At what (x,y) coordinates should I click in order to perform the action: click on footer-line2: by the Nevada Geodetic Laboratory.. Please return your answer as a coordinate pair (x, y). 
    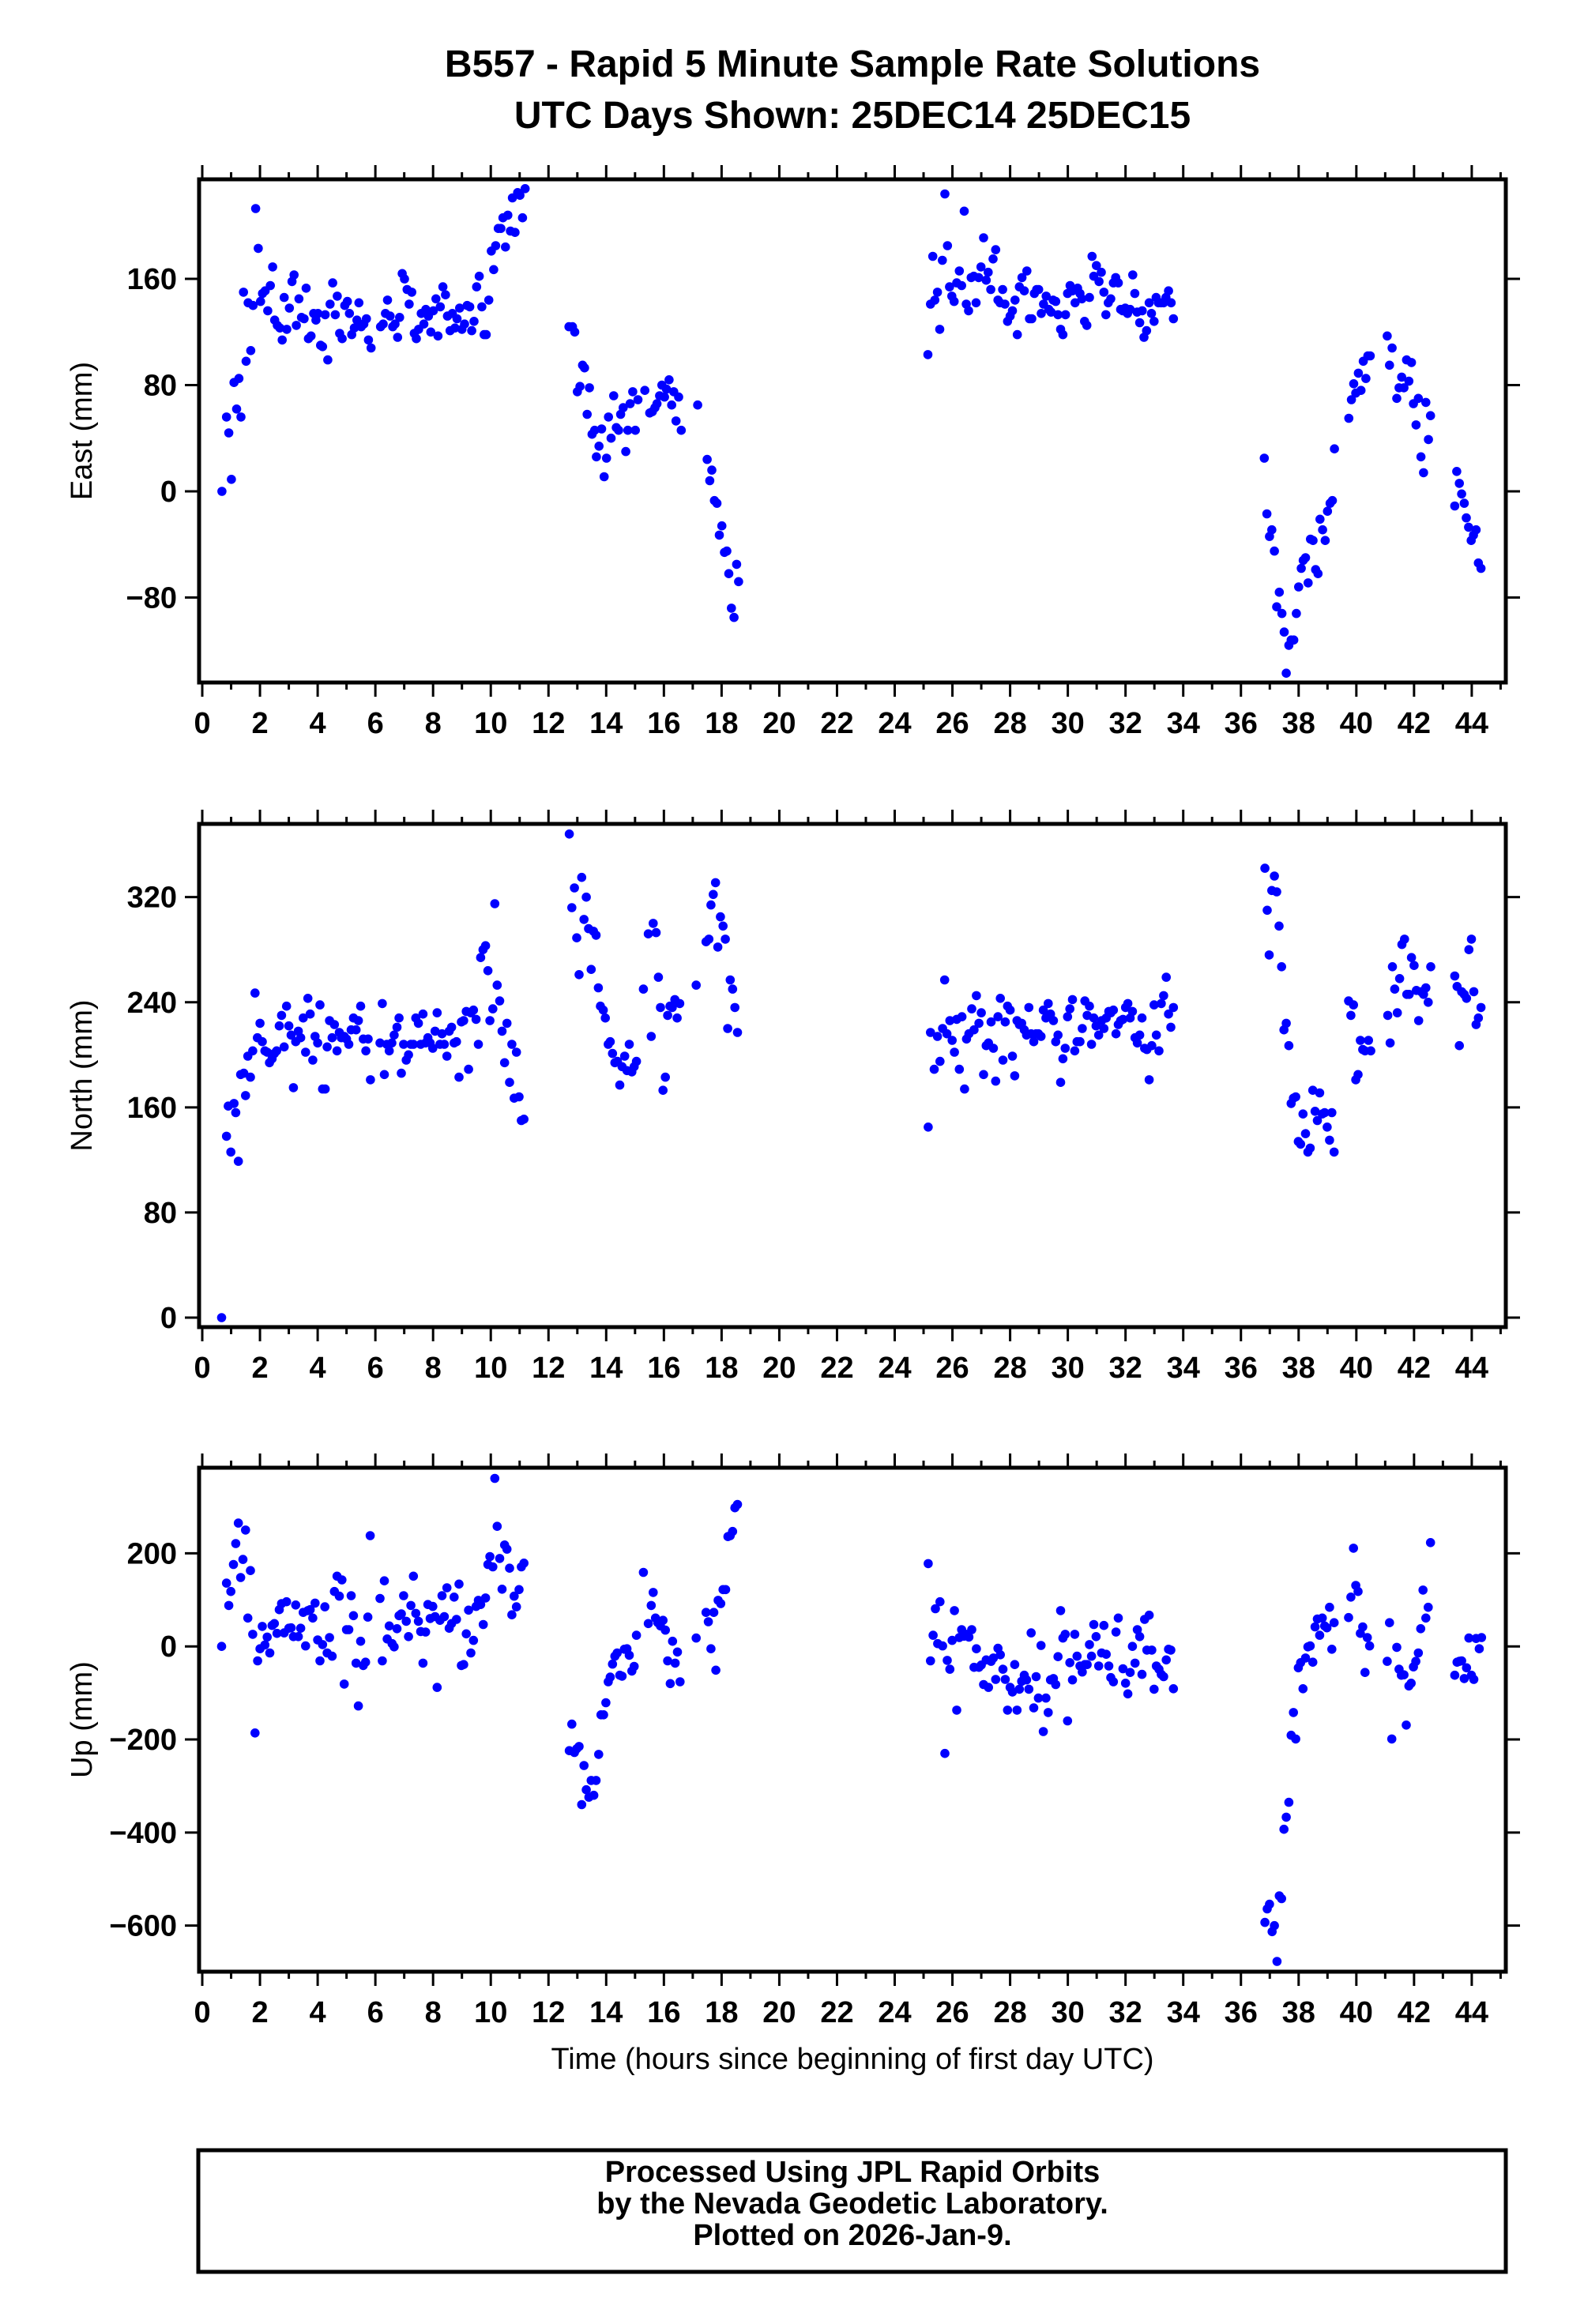
    Looking at the image, I should click on (852, 2204).